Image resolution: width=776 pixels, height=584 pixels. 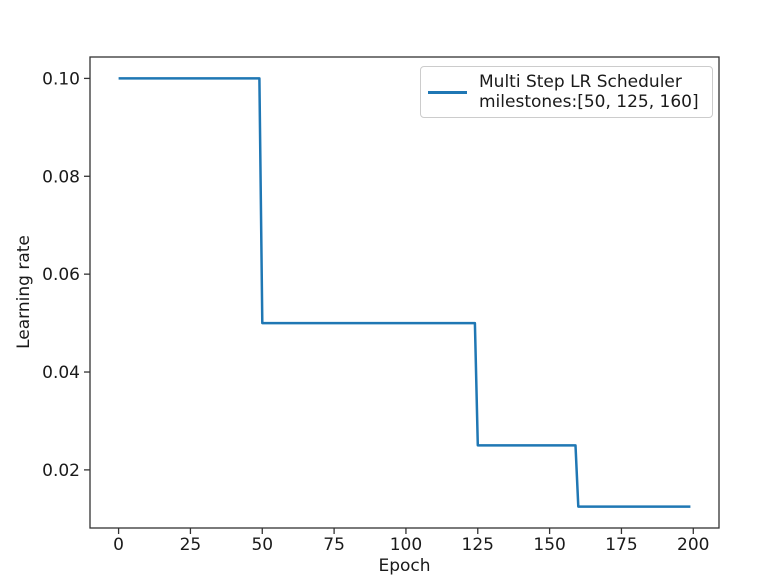 What do you see at coordinates (61, 471) in the screenshot?
I see `y-tick-label: 0.02` at bounding box center [61, 471].